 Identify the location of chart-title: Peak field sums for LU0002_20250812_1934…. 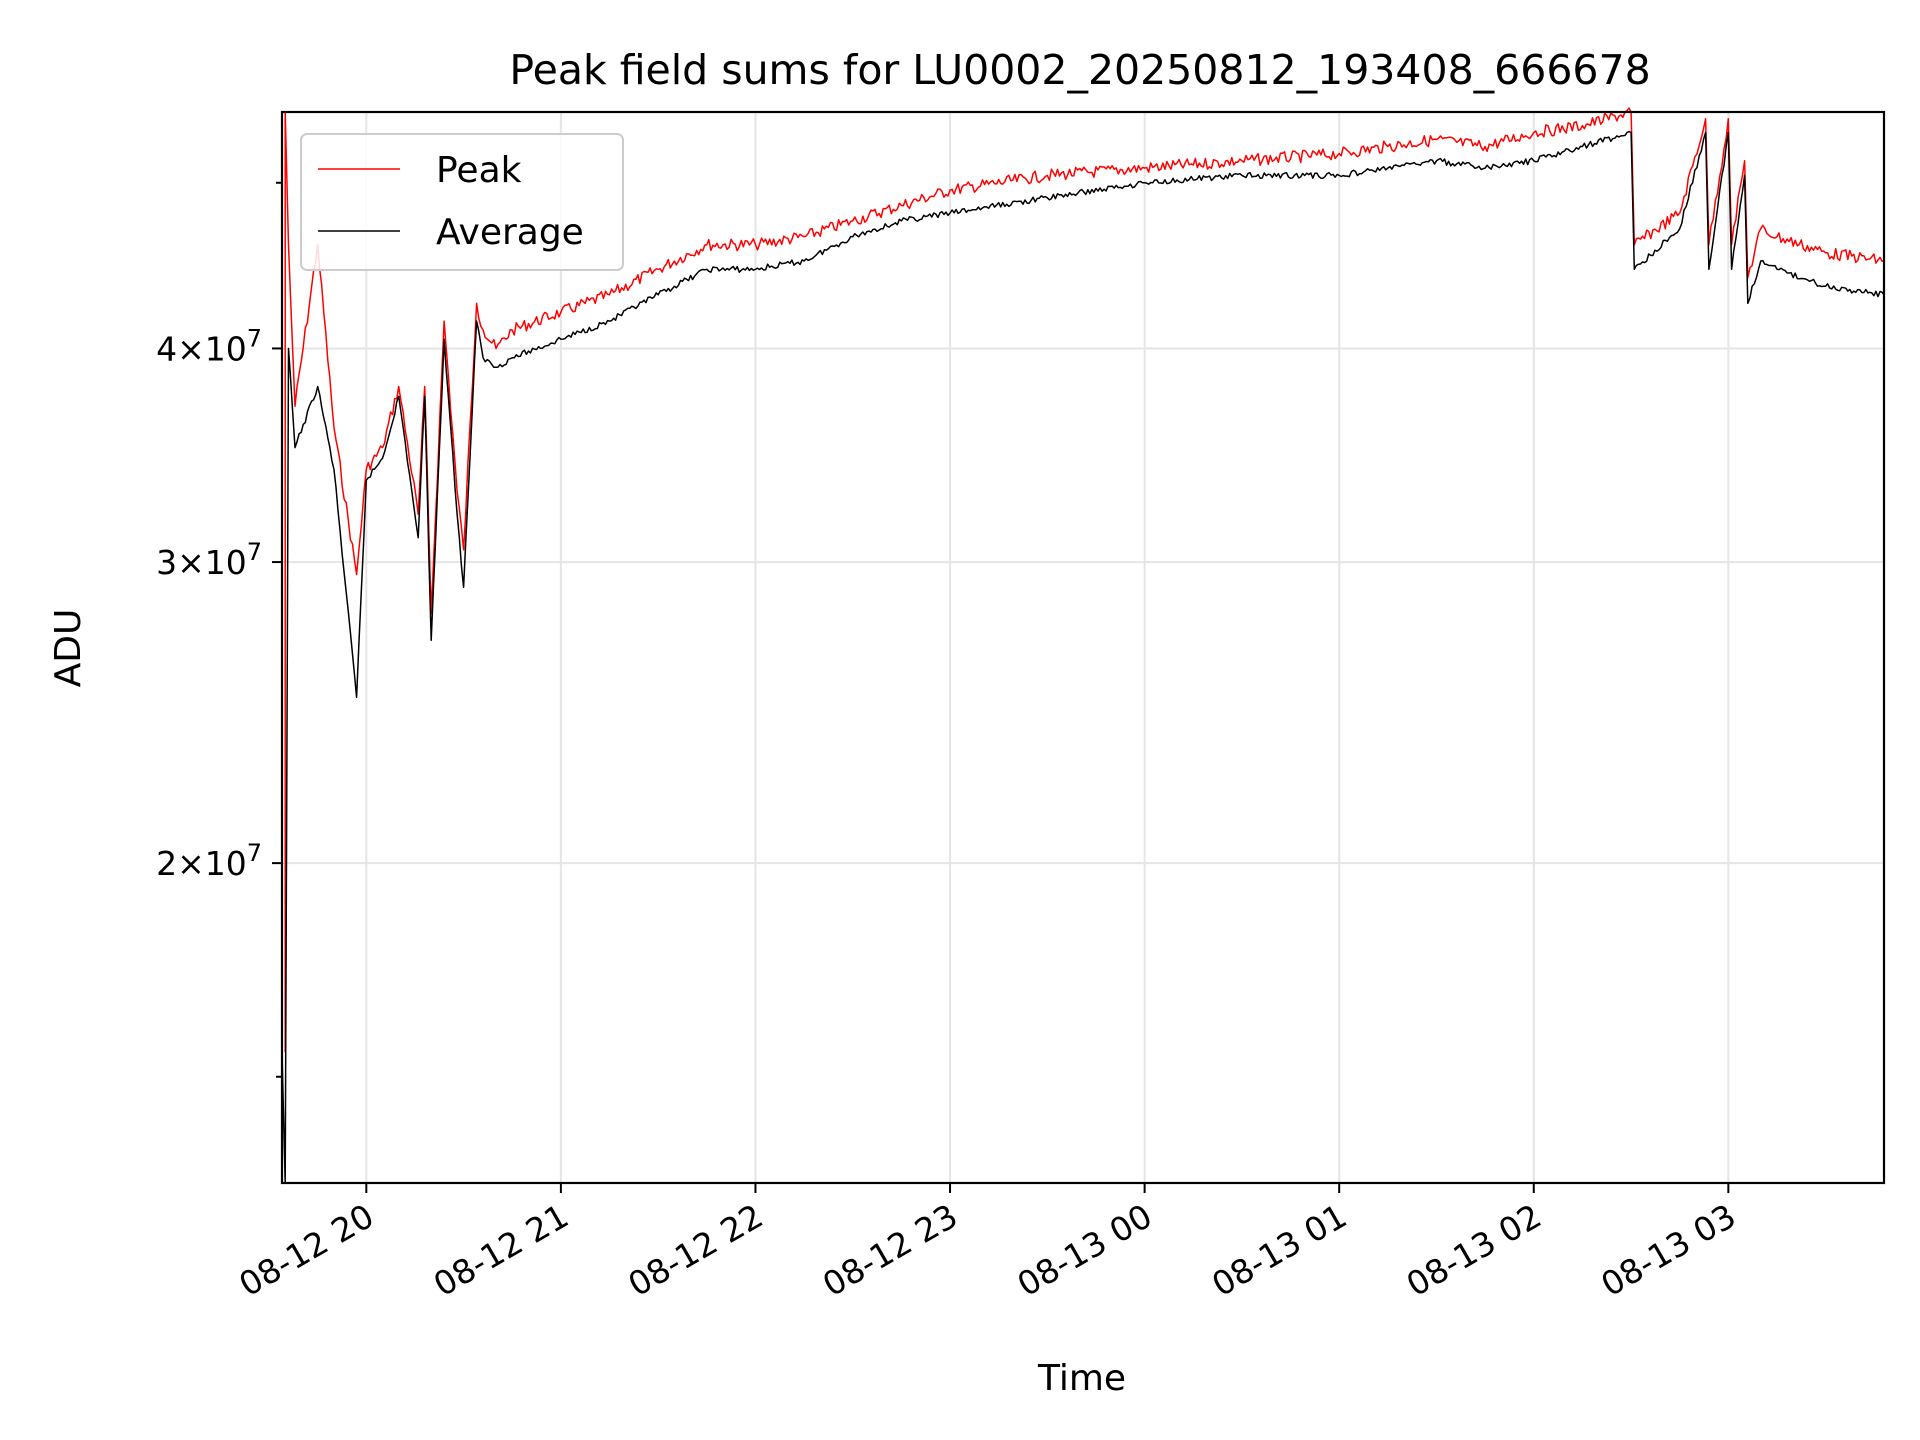
(1079, 70).